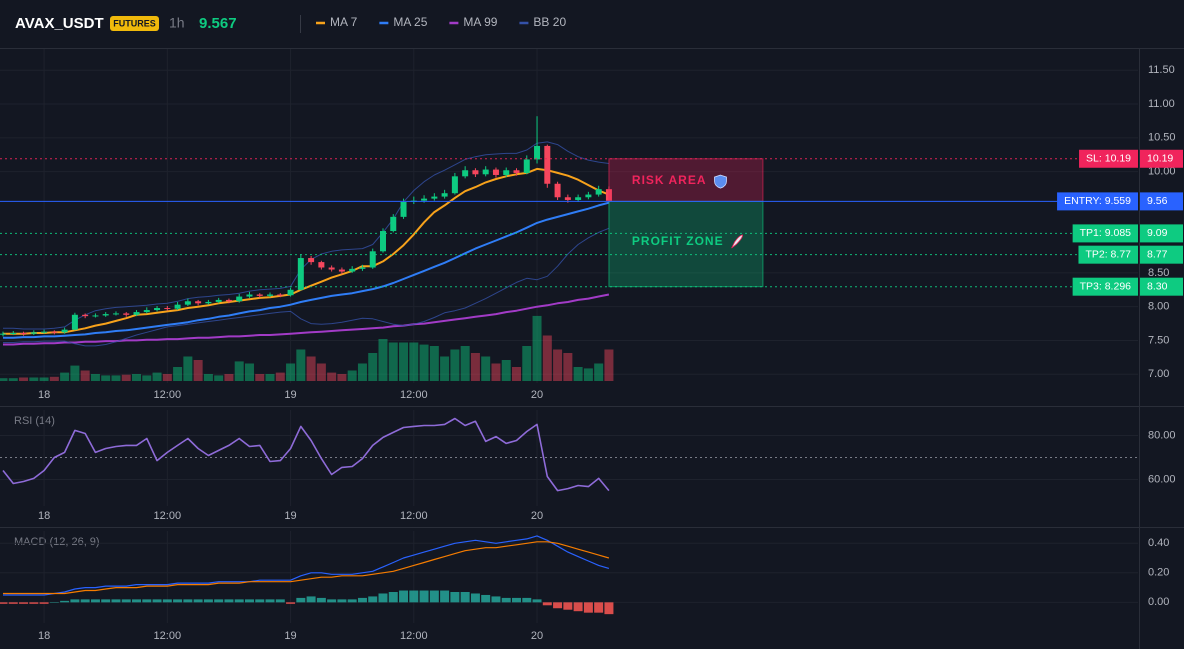  Describe the element at coordinates (34, 421) in the screenshot. I see `rsi-title: RSI (14)` at that location.